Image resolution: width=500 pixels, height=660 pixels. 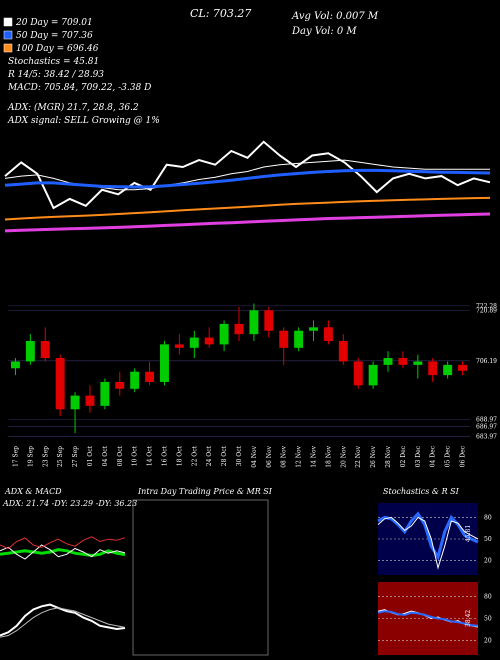 I want to click on x-tick-label: 26 Nov, so click(x=373, y=456).